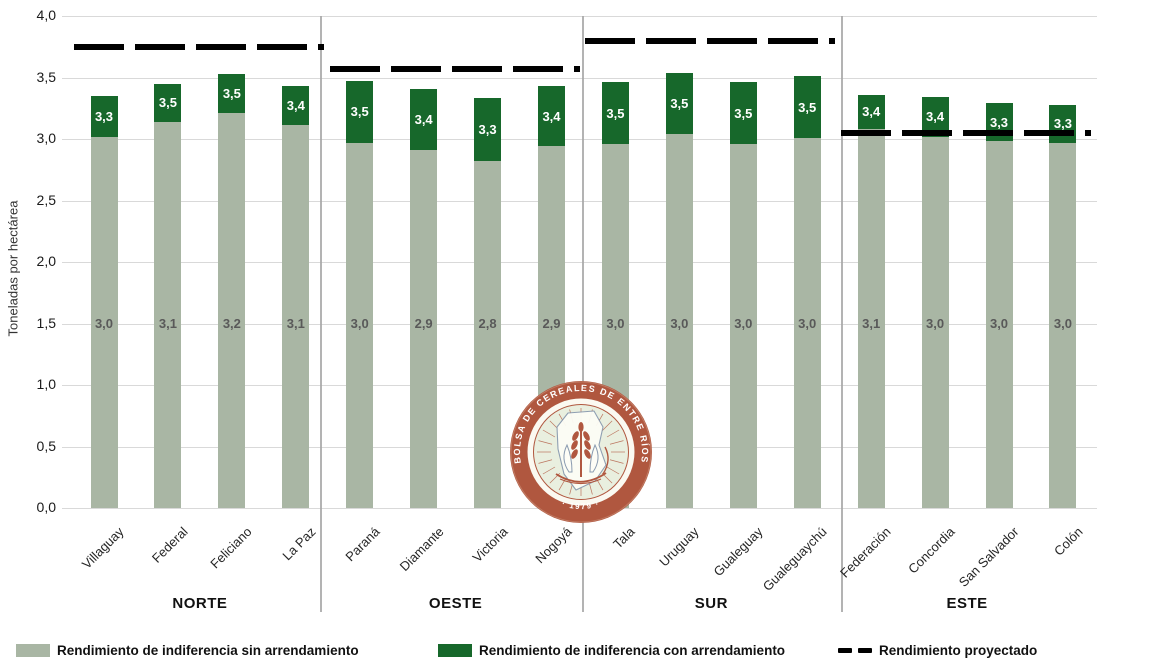  I want to click on region-label: ESTE, so click(967, 603).